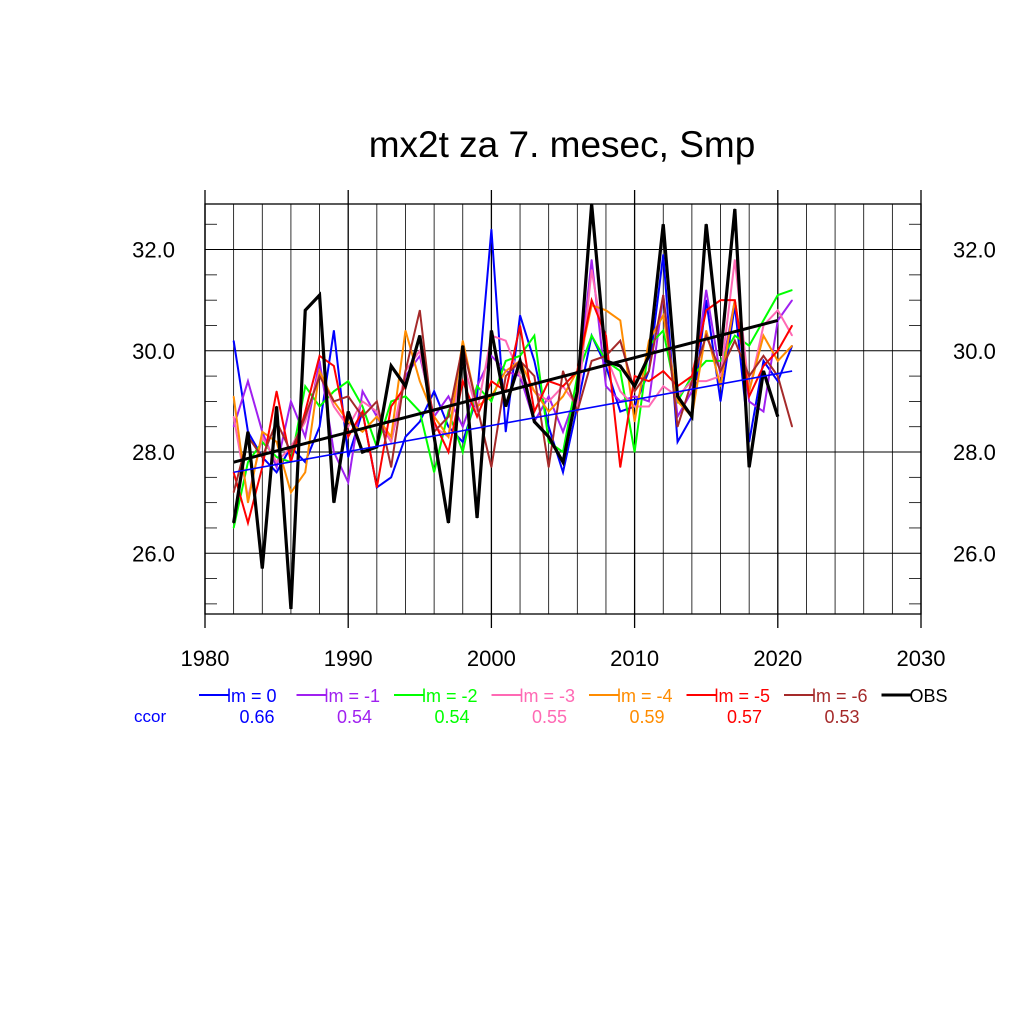 This screenshot has height=1024, width=1024. I want to click on y-tick-label-left: 26.0, so click(153, 553).